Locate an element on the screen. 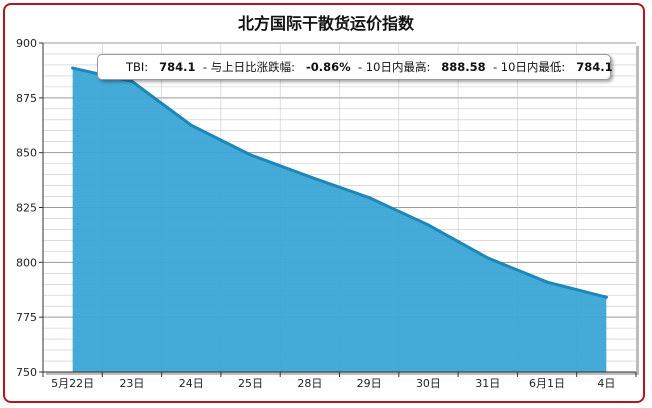 Image resolution: width=652 pixels, height=408 pixels. change-value: -0.86% is located at coordinates (328, 67).